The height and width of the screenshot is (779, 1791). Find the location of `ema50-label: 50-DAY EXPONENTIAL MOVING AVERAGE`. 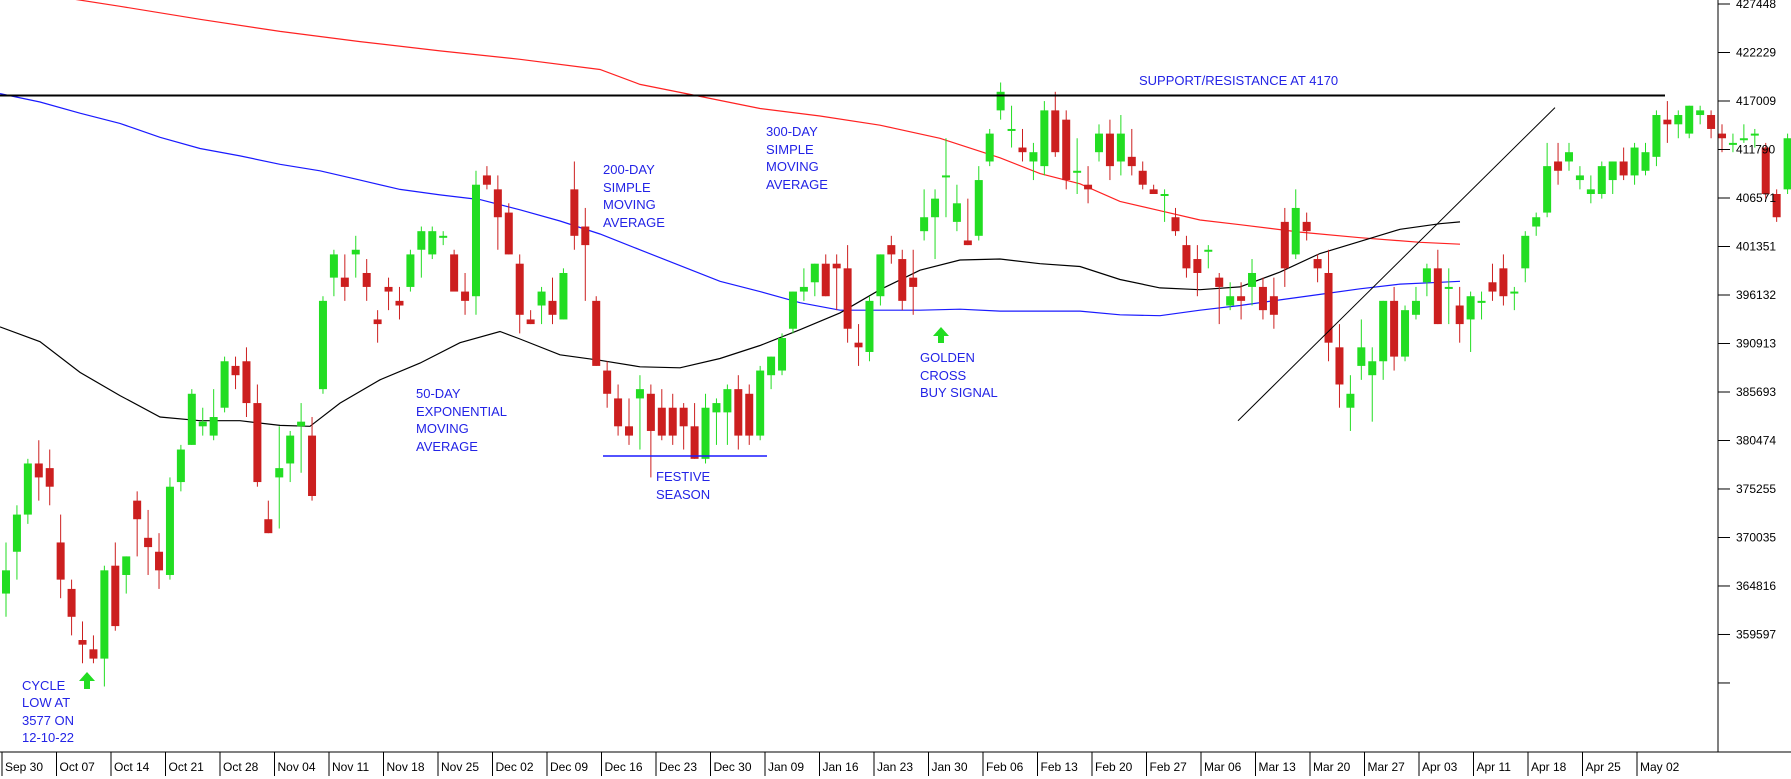

ema50-label: 50-DAY EXPONENTIAL MOVING AVERAGE is located at coordinates (463, 420).